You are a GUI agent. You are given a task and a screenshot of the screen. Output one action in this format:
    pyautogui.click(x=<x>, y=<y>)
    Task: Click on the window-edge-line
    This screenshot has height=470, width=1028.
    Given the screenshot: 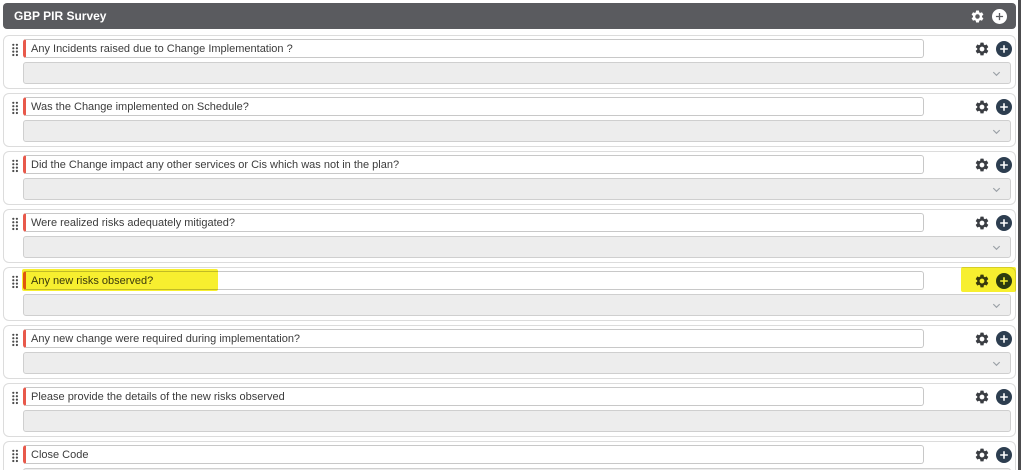 What is the action you would take?
    pyautogui.click(x=1019, y=235)
    